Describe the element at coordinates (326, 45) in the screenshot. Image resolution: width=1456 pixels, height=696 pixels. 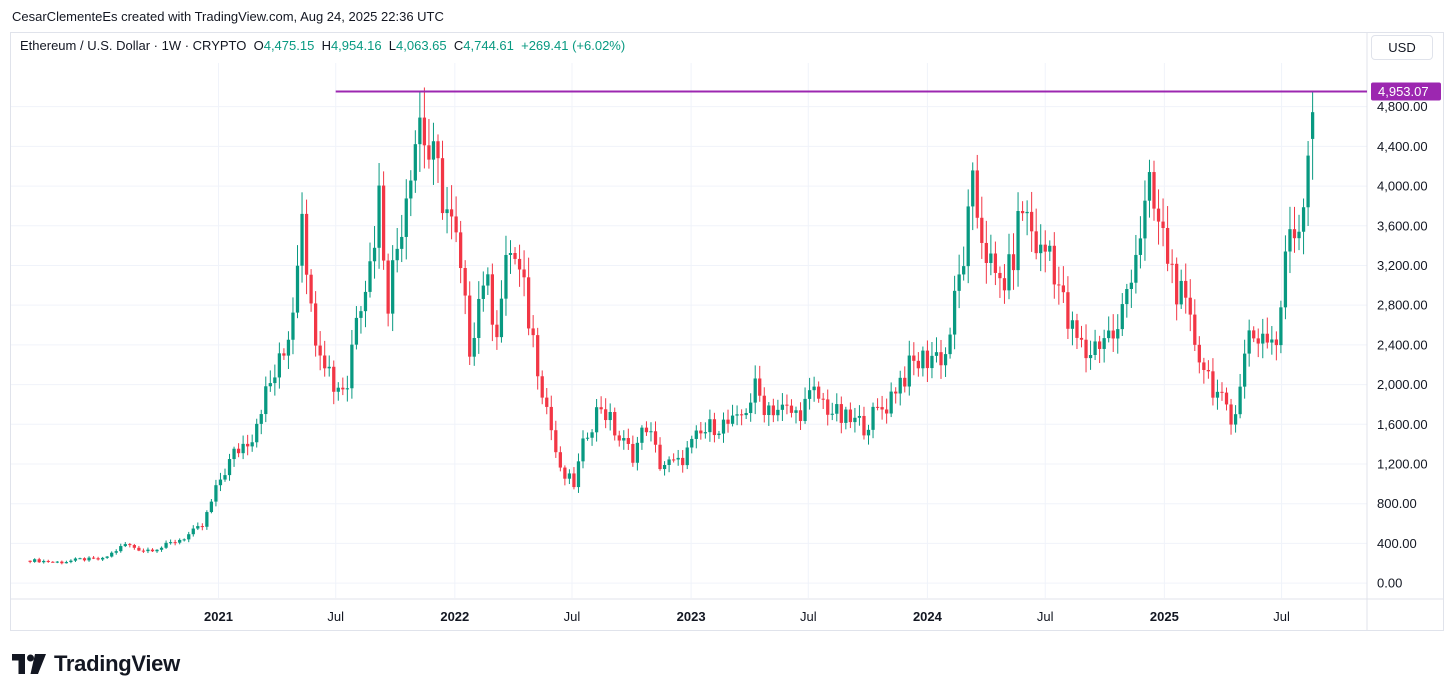
I see `high-key: H` at that location.